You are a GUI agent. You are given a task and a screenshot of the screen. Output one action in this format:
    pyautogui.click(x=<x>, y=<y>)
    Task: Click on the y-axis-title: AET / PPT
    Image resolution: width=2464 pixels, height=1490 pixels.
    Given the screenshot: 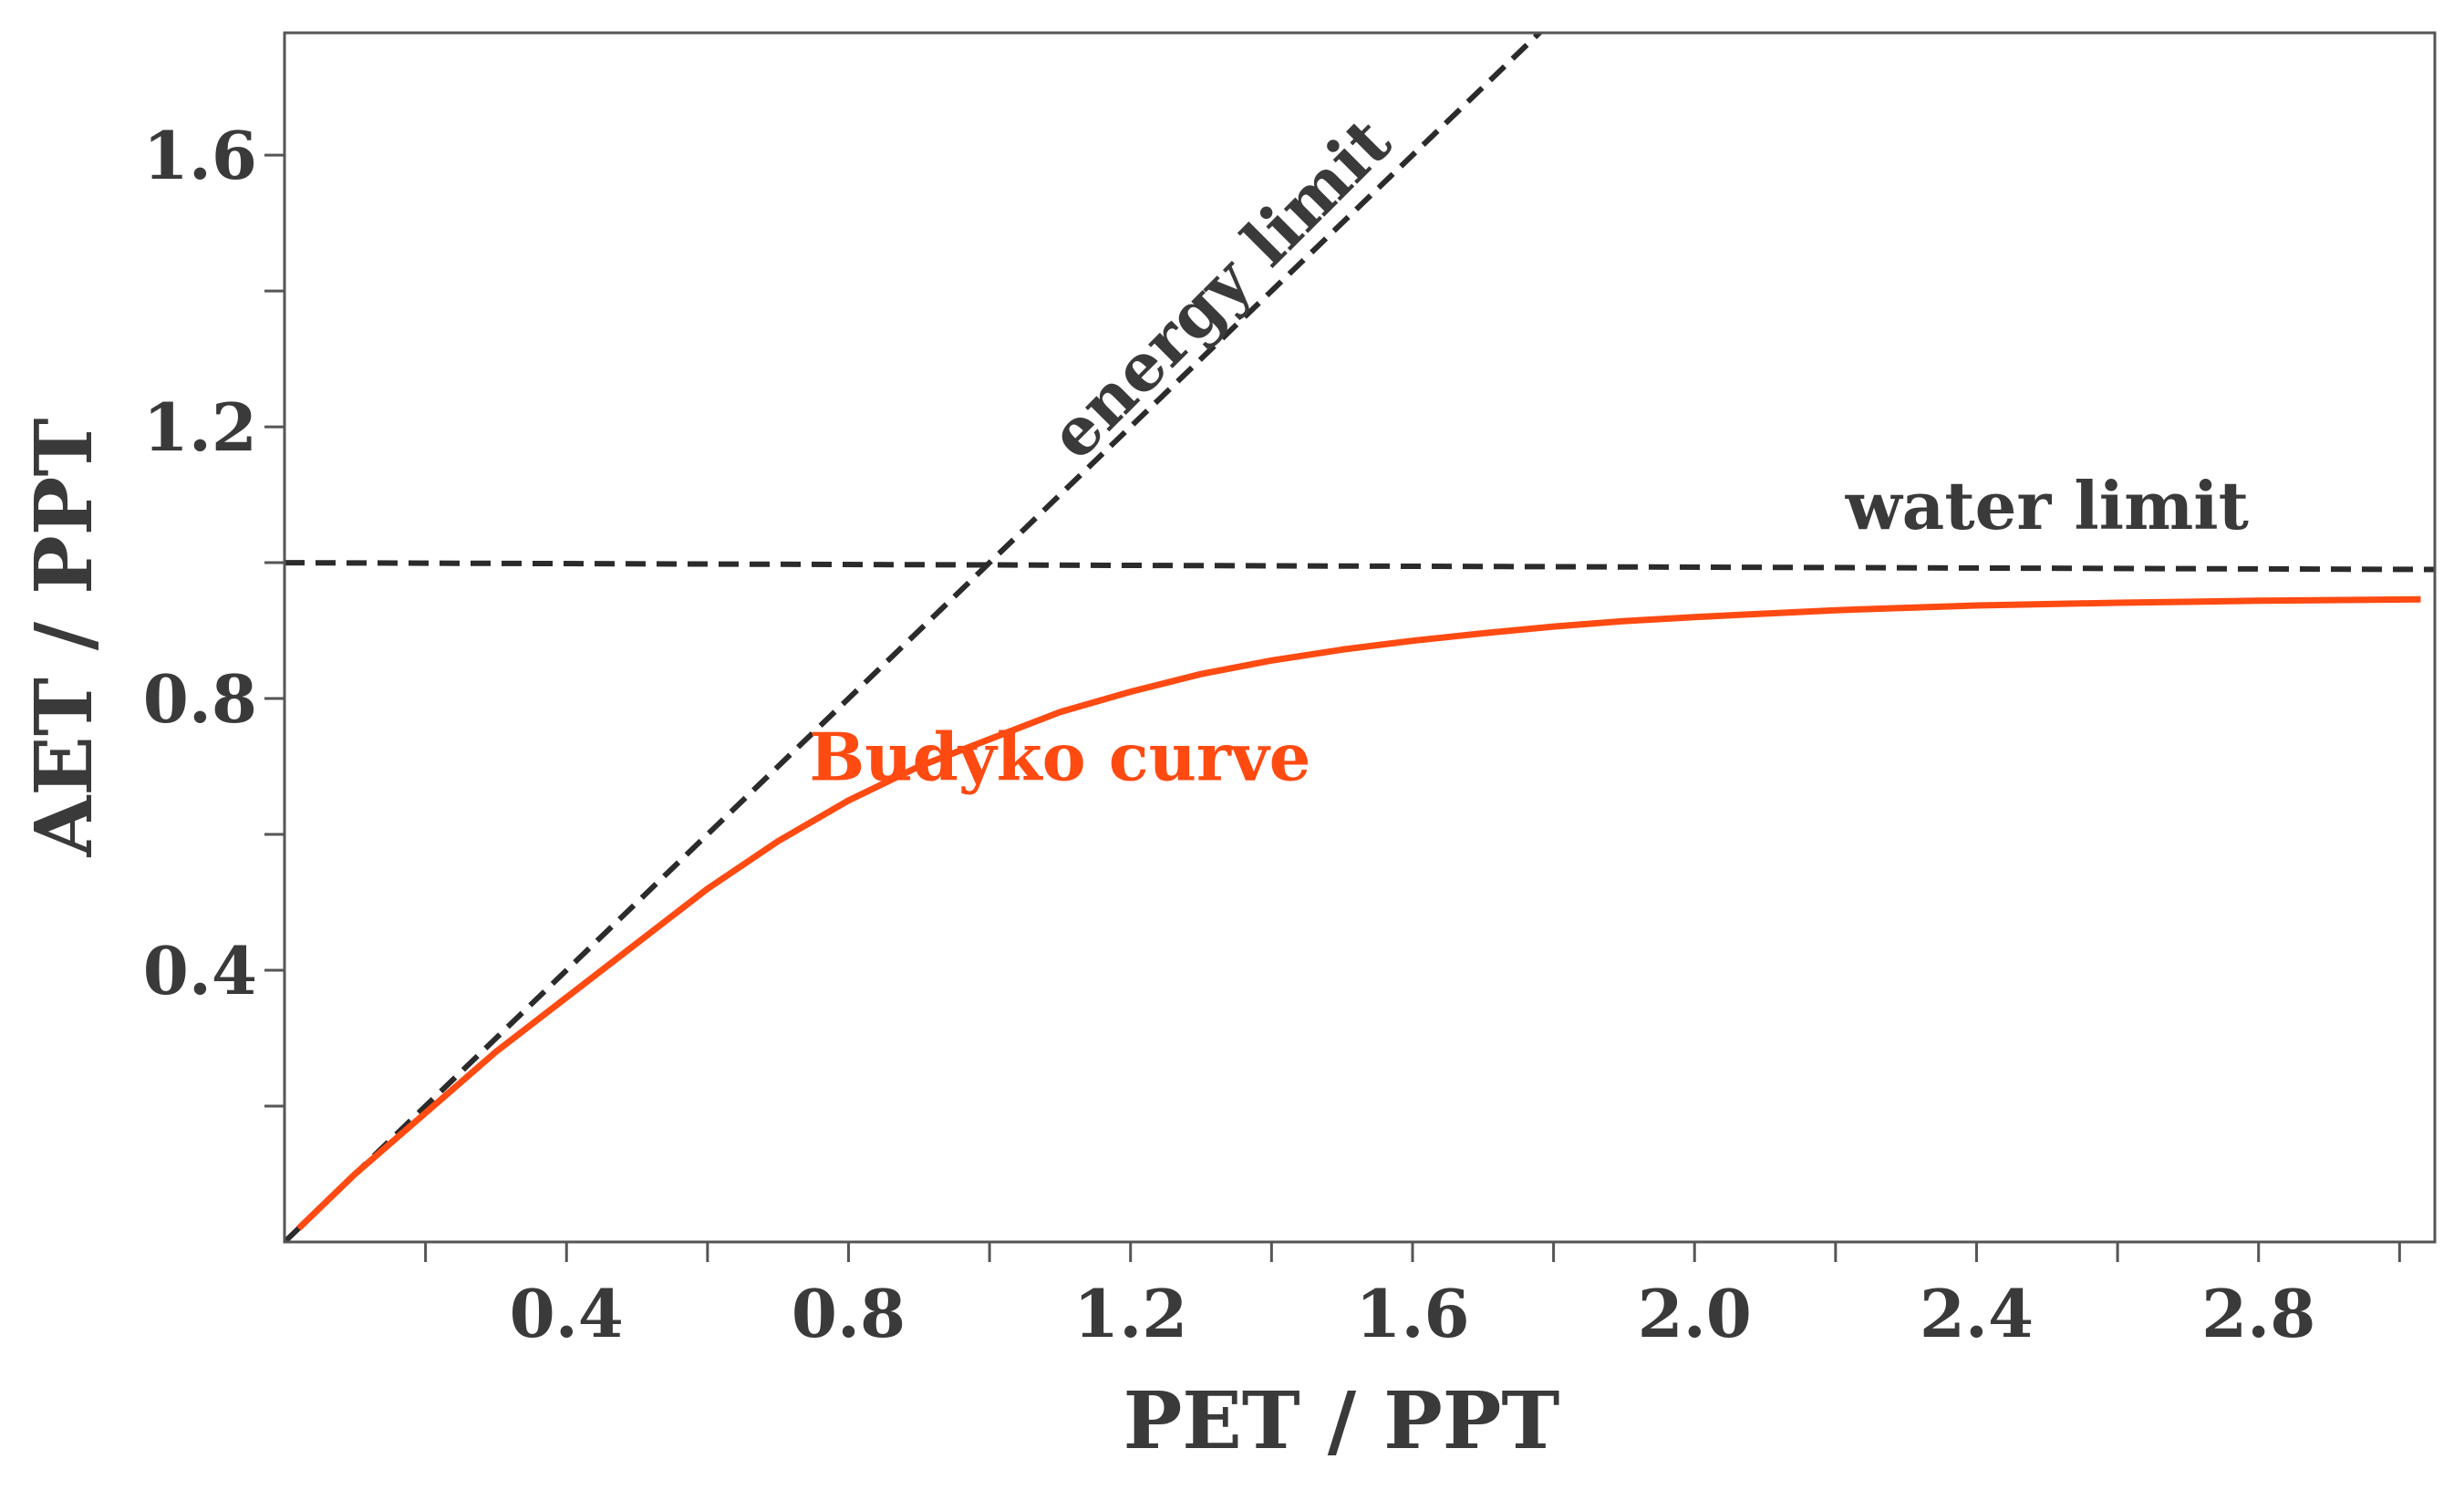 What is the action you would take?
    pyautogui.click(x=64, y=638)
    